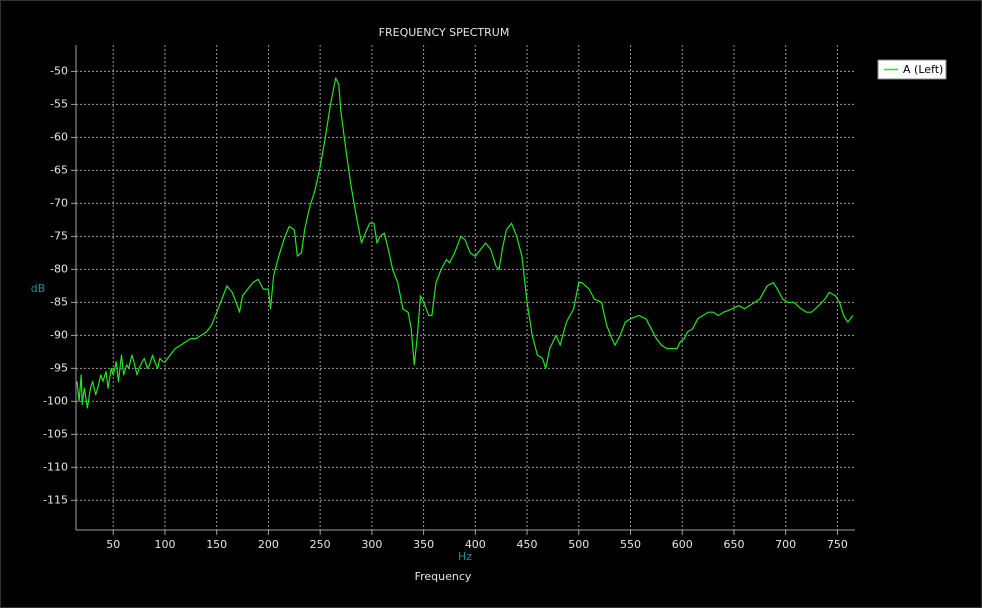 The height and width of the screenshot is (608, 982). Describe the element at coordinates (444, 32) in the screenshot. I see `chart-title: FREQUENCY SPECTRUM` at that location.